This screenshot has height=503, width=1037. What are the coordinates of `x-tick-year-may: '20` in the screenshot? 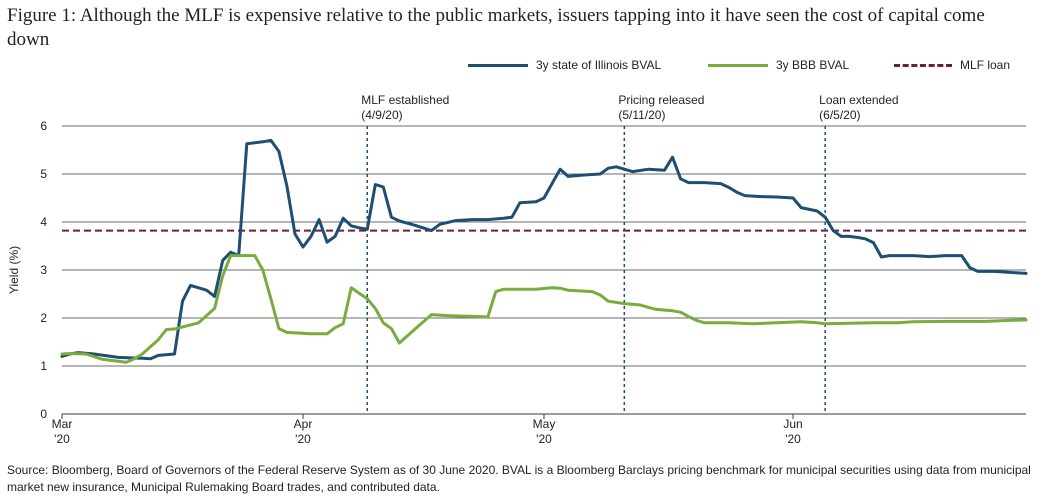 It's located at (544, 439).